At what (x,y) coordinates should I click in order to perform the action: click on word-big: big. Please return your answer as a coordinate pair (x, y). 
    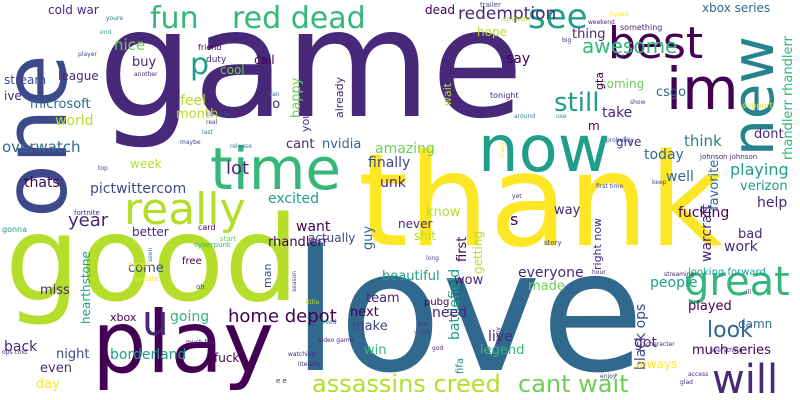
    Looking at the image, I should click on (567, 40).